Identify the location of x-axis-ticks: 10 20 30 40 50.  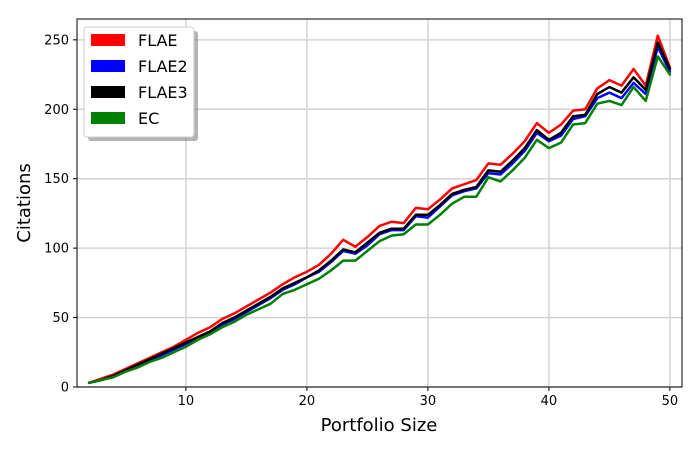
(428, 398).